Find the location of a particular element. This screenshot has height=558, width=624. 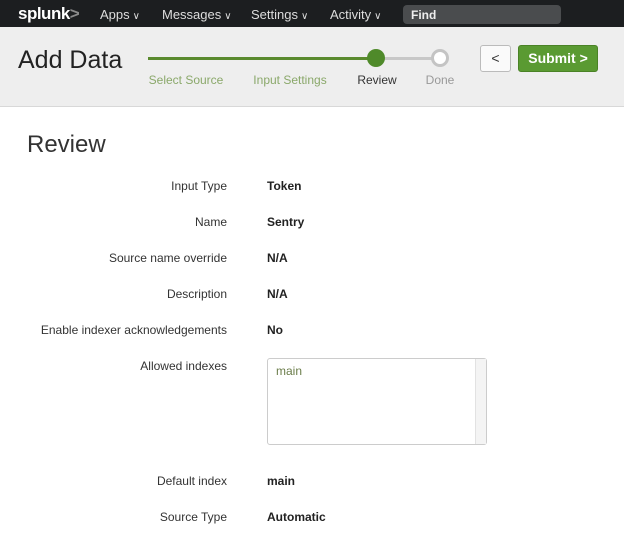

step-current-dot is located at coordinates (376, 58).